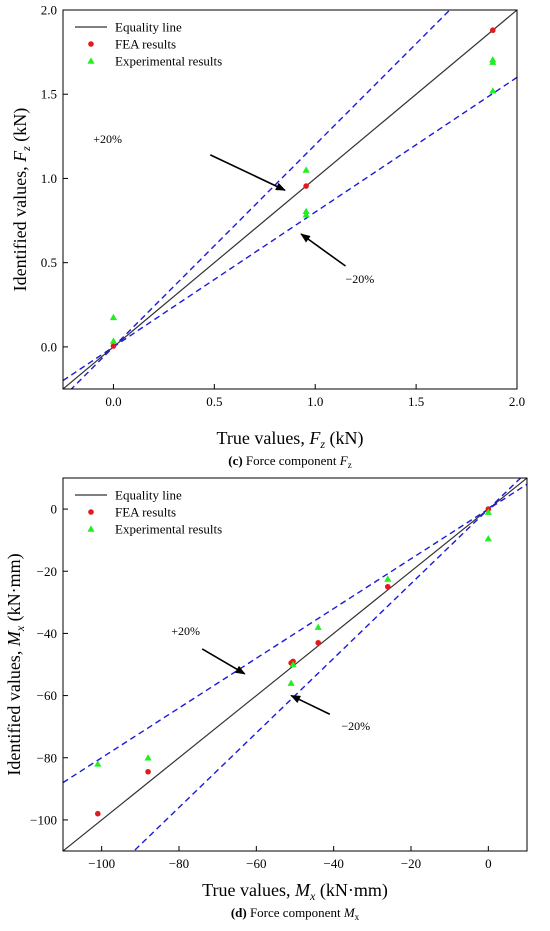  I want to click on x-tick-label: −80, so click(179, 863).